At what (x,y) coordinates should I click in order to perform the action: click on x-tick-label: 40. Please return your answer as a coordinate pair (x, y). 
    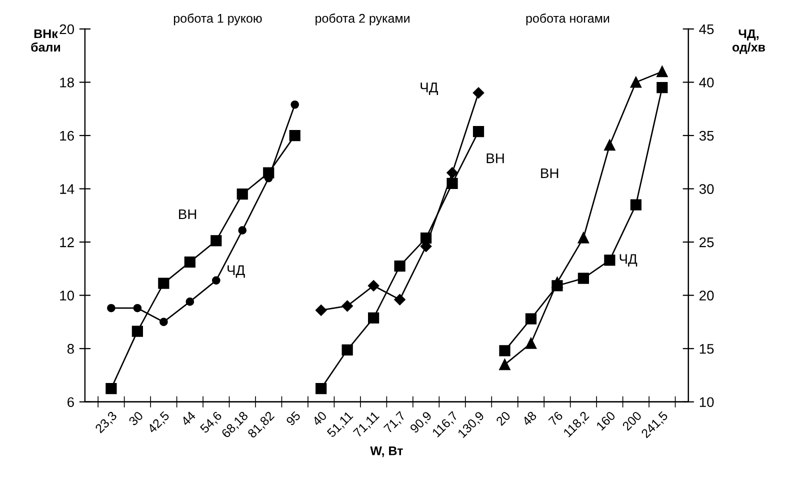
    Looking at the image, I should click on (320, 418).